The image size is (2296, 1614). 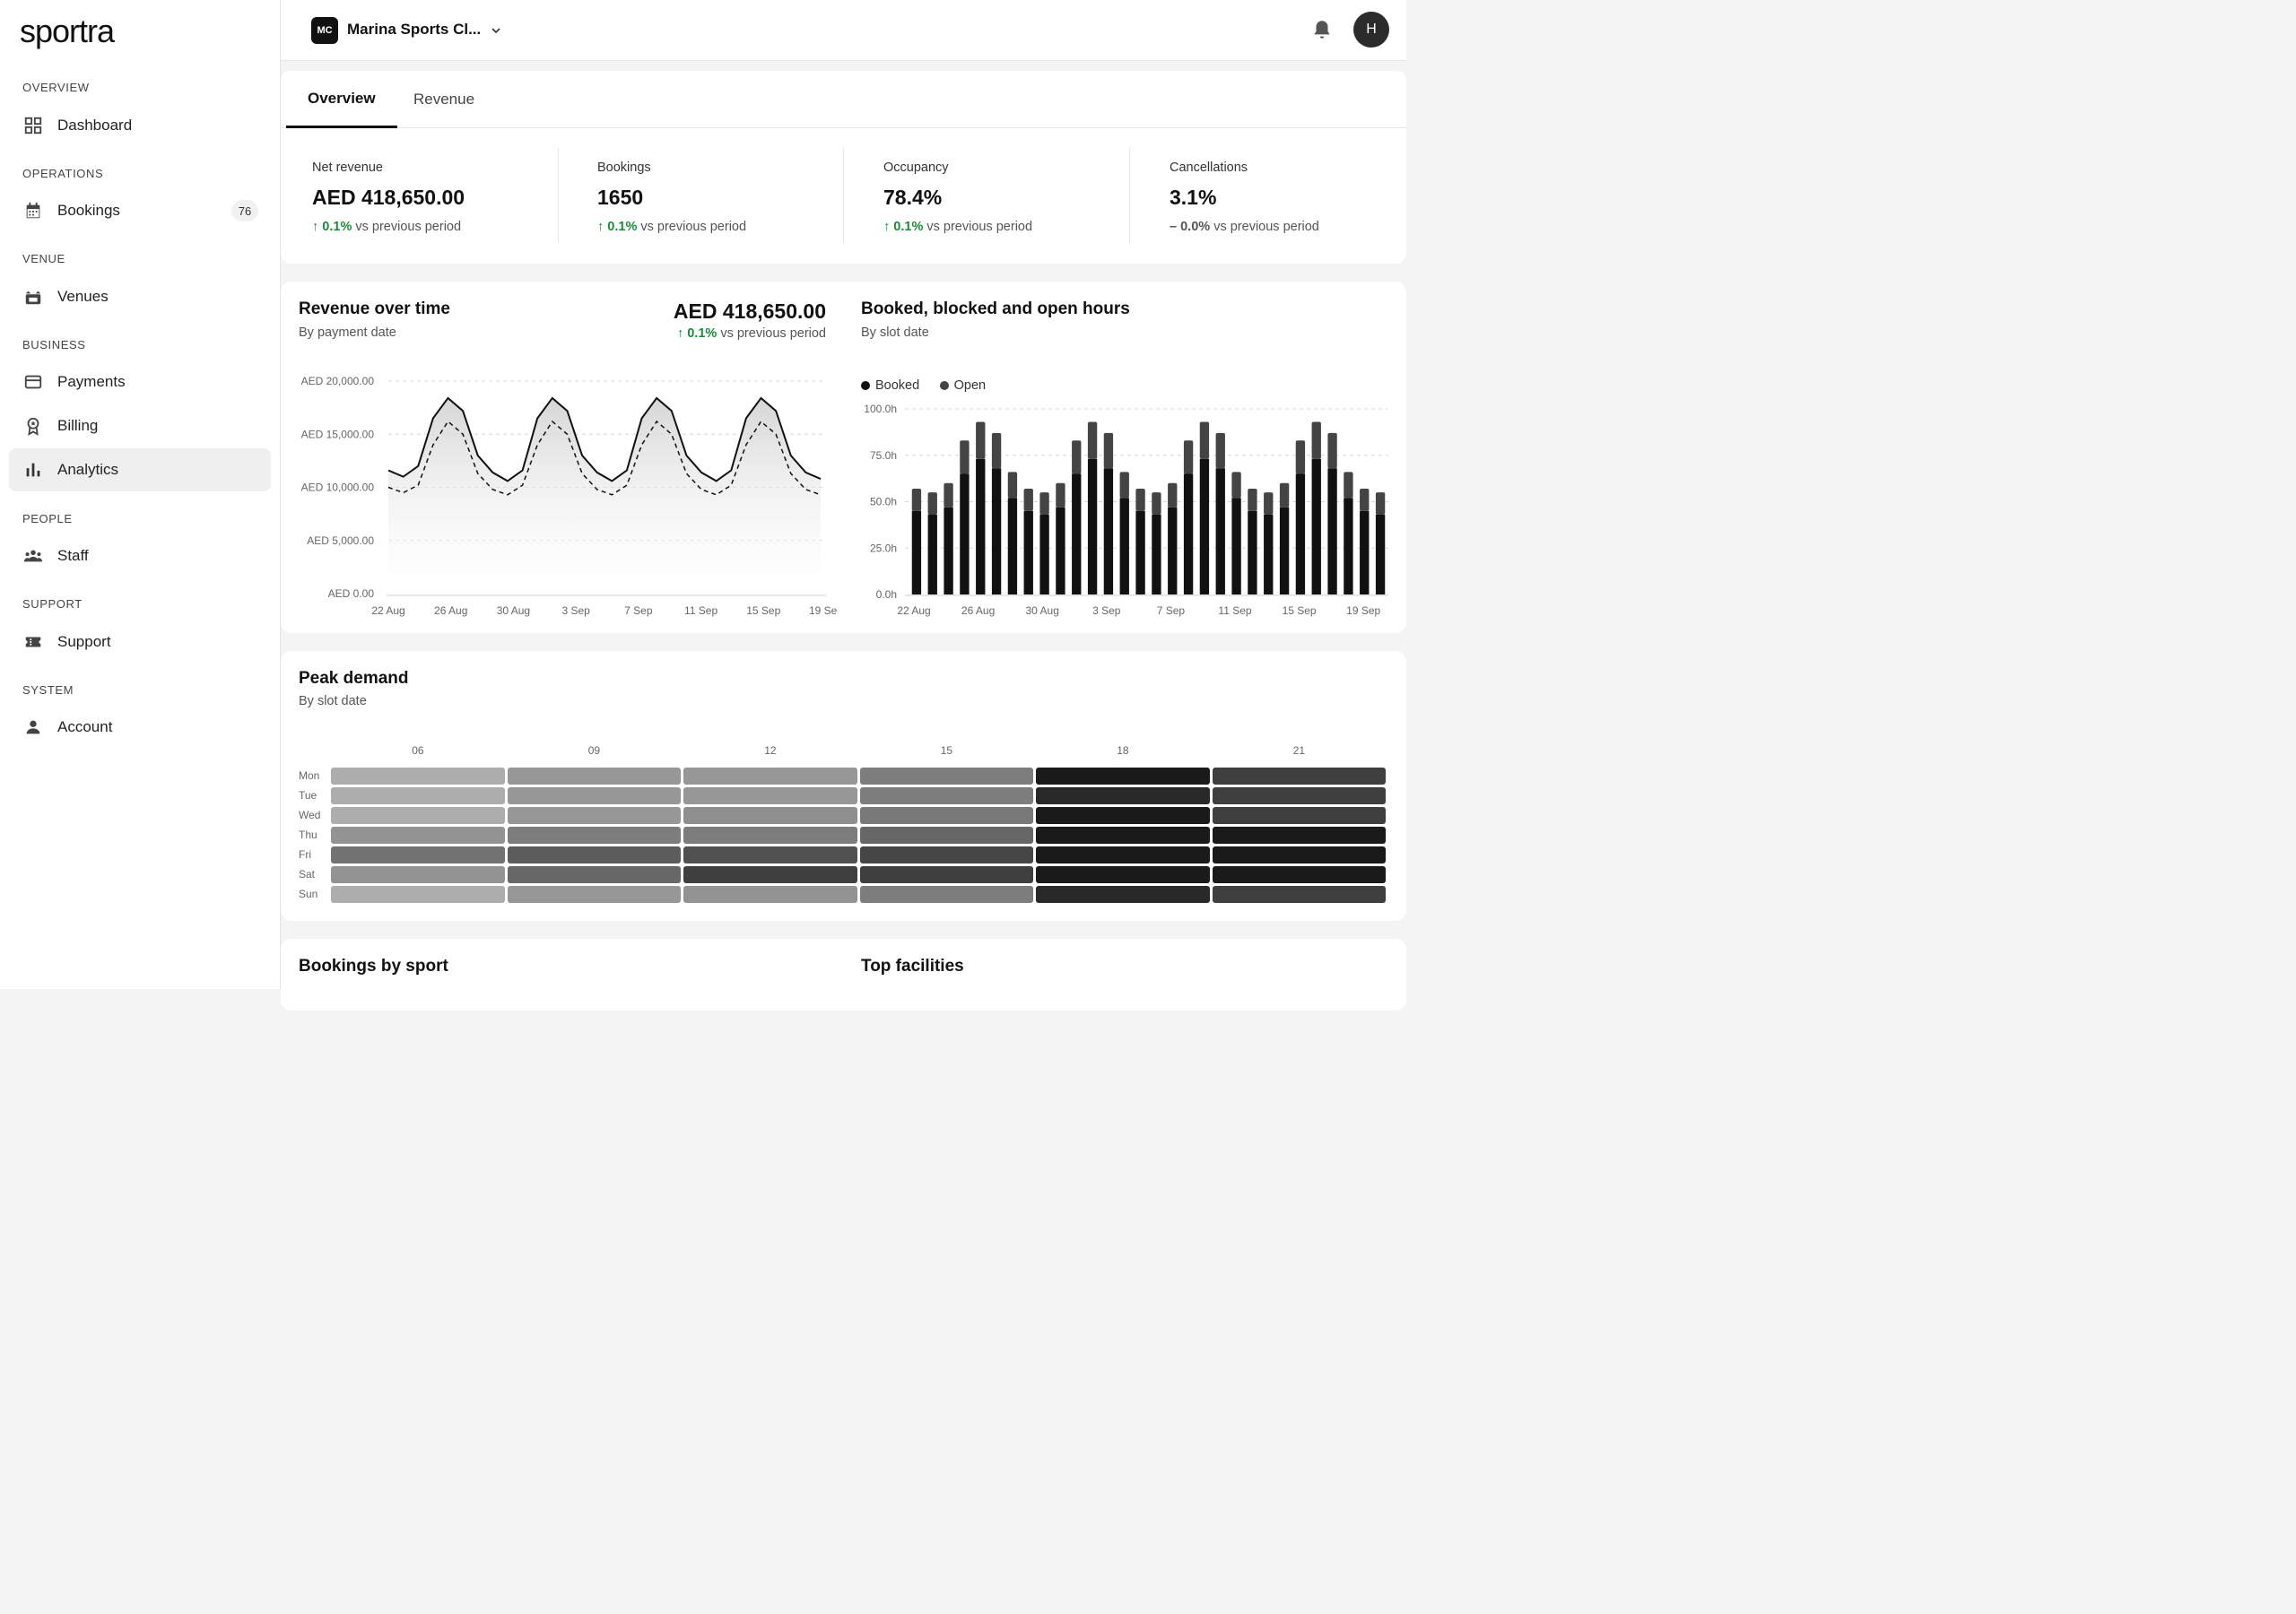 I want to click on sidebar-item-venues: Venues, so click(x=140, y=296).